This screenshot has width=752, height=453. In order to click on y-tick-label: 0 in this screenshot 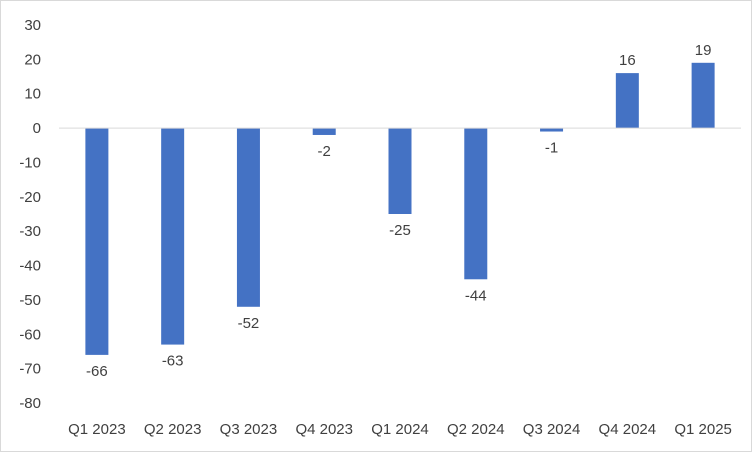, I will do `click(37, 128)`.